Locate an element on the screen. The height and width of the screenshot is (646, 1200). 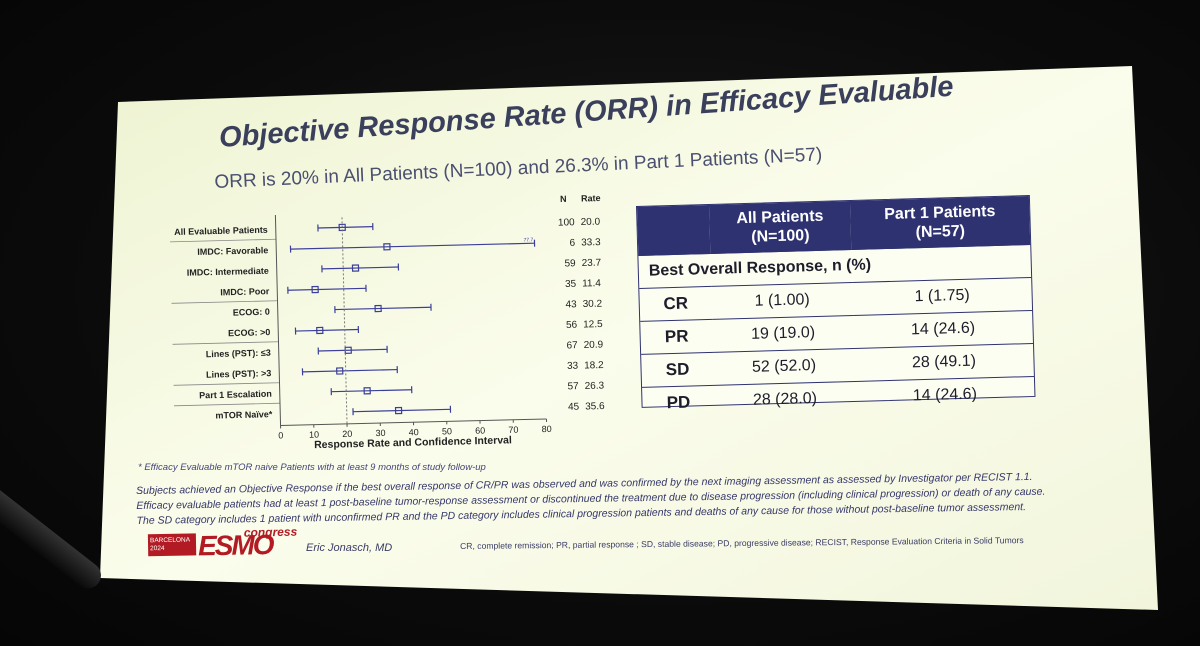
row-label: PD is located at coordinates (678, 402).